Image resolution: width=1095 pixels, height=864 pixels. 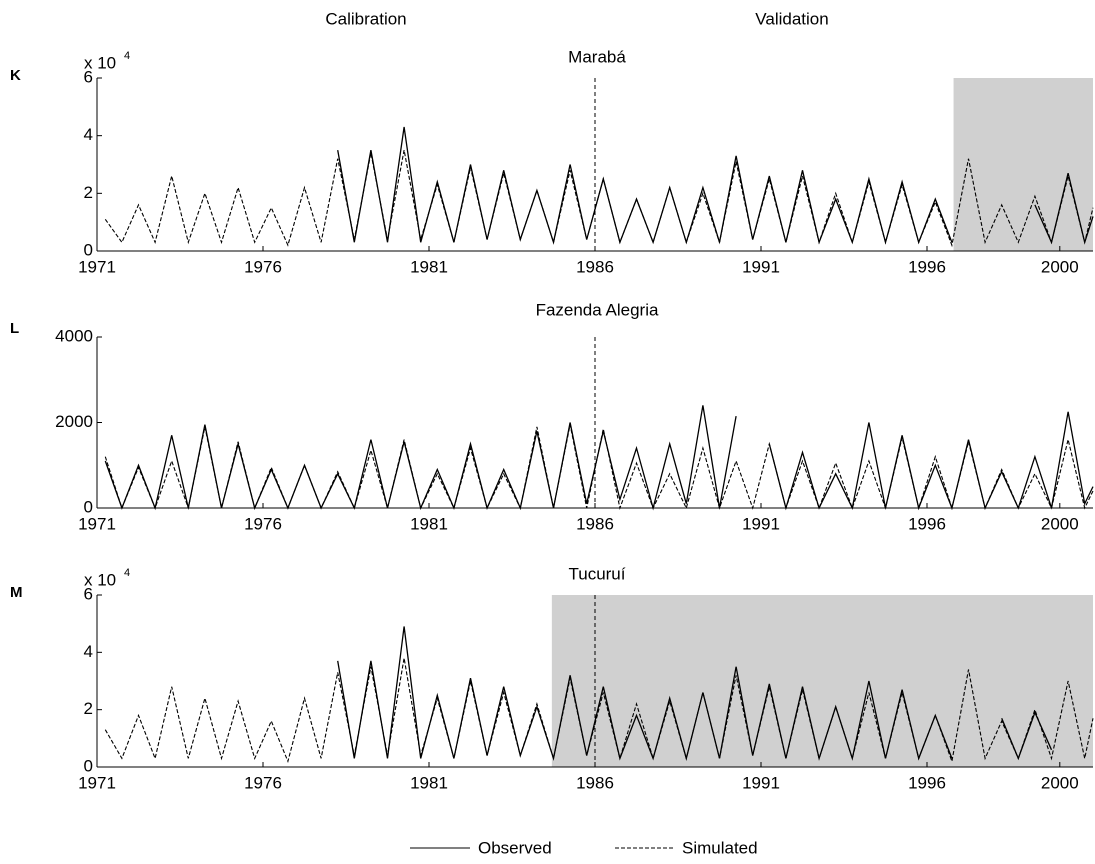 What do you see at coordinates (596, 573) in the screenshot?
I see `panel-title: Tucuruí` at bounding box center [596, 573].